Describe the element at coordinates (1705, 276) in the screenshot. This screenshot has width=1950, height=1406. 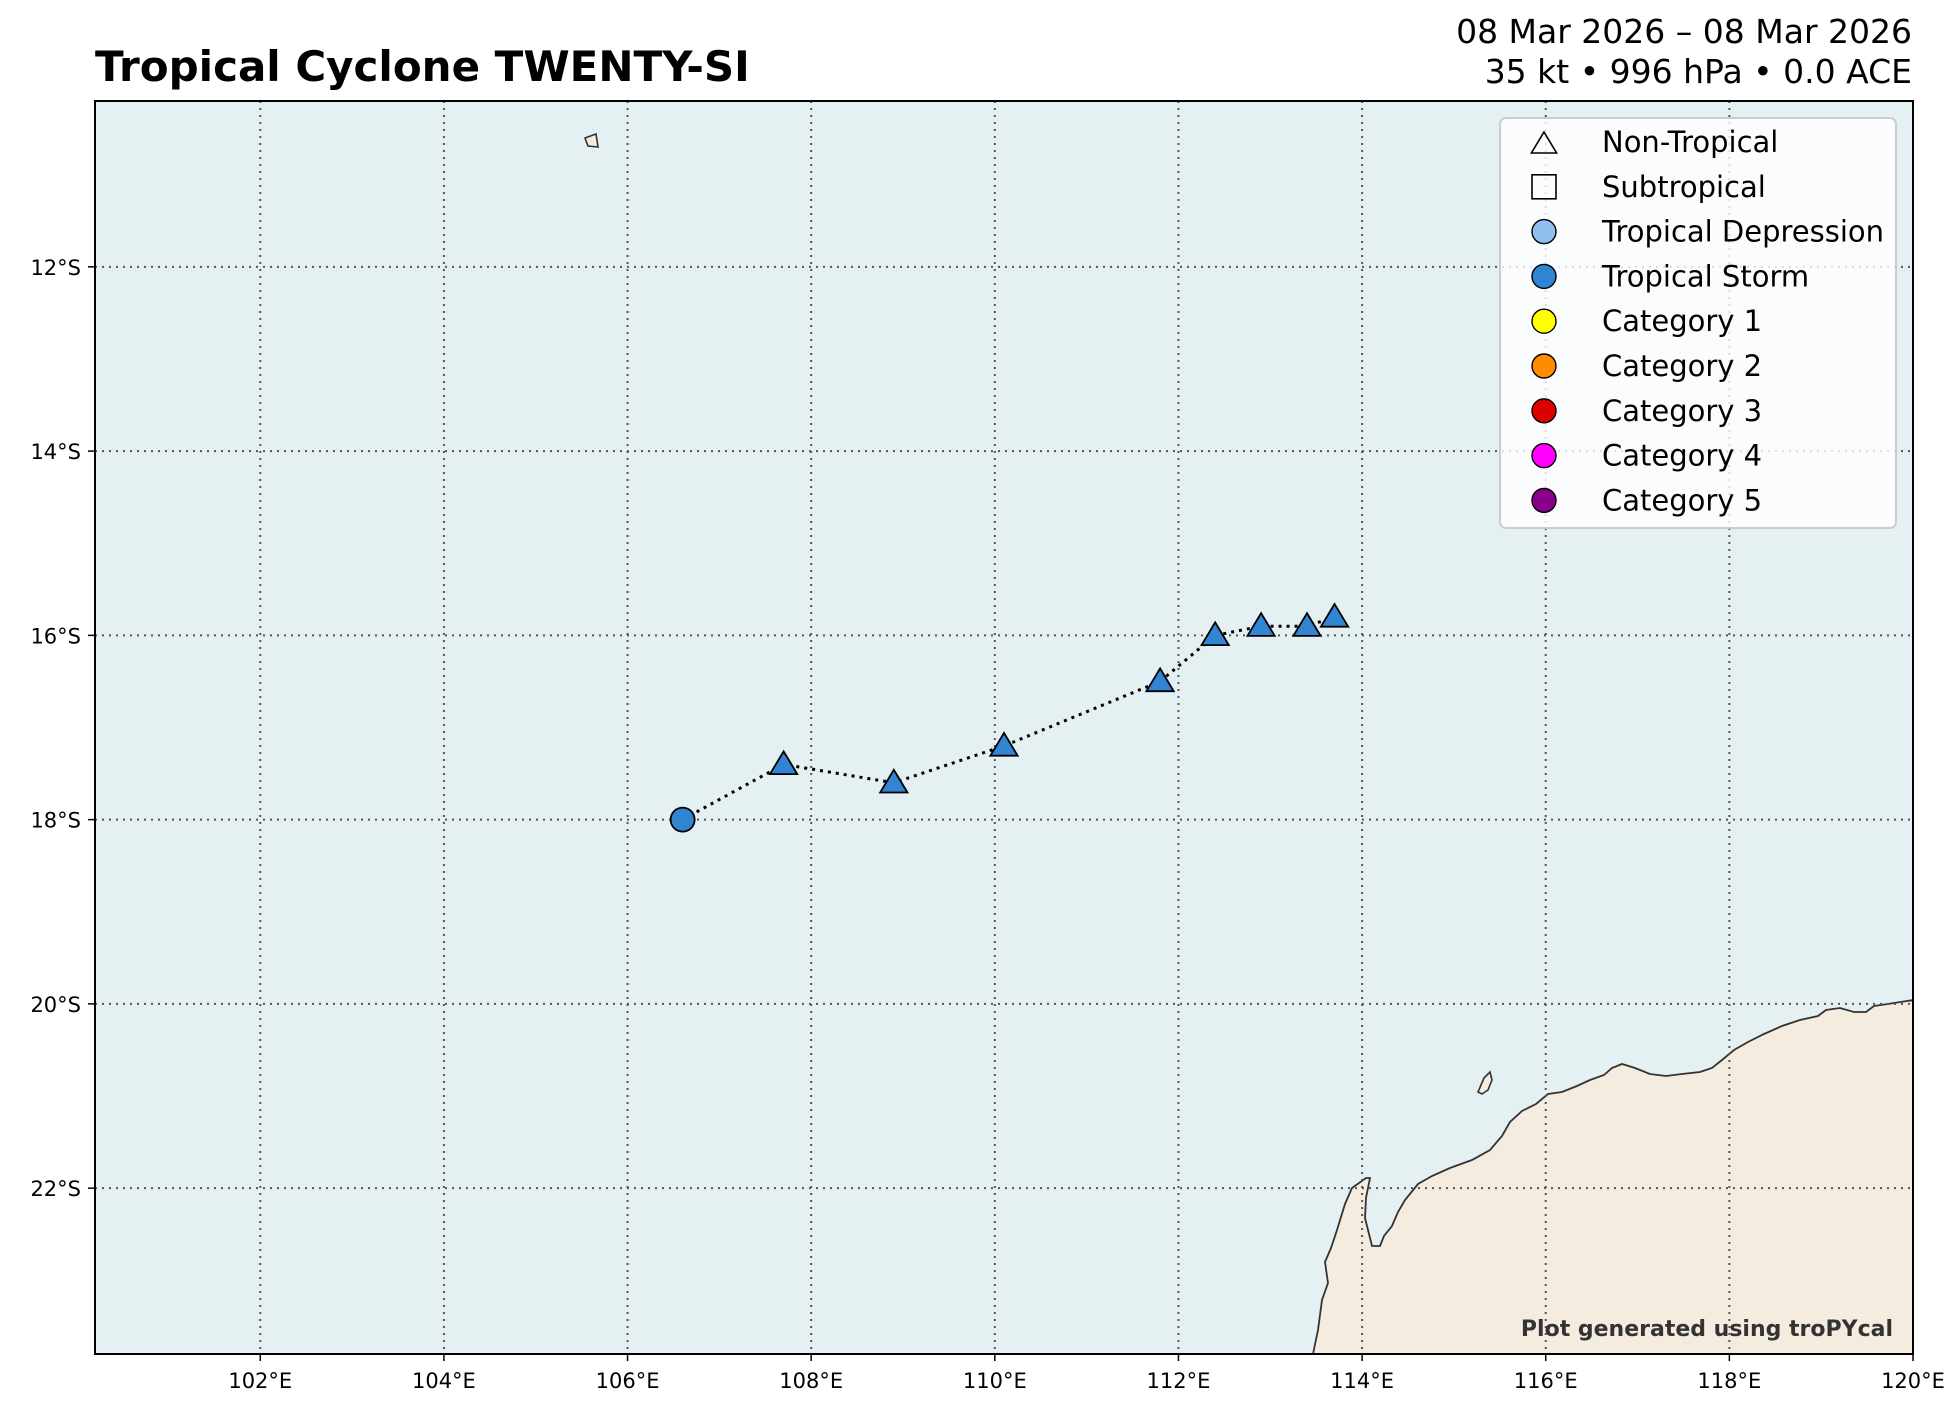
I see `legend-label: Tropical Storm` at that location.